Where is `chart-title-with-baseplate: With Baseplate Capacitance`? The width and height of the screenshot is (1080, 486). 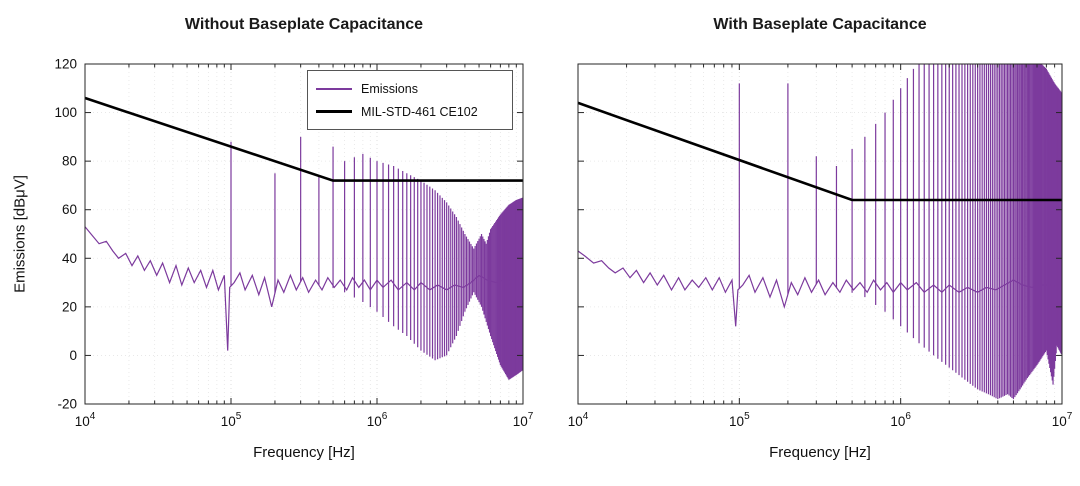 chart-title-with-baseplate: With Baseplate Capacitance is located at coordinates (820, 24).